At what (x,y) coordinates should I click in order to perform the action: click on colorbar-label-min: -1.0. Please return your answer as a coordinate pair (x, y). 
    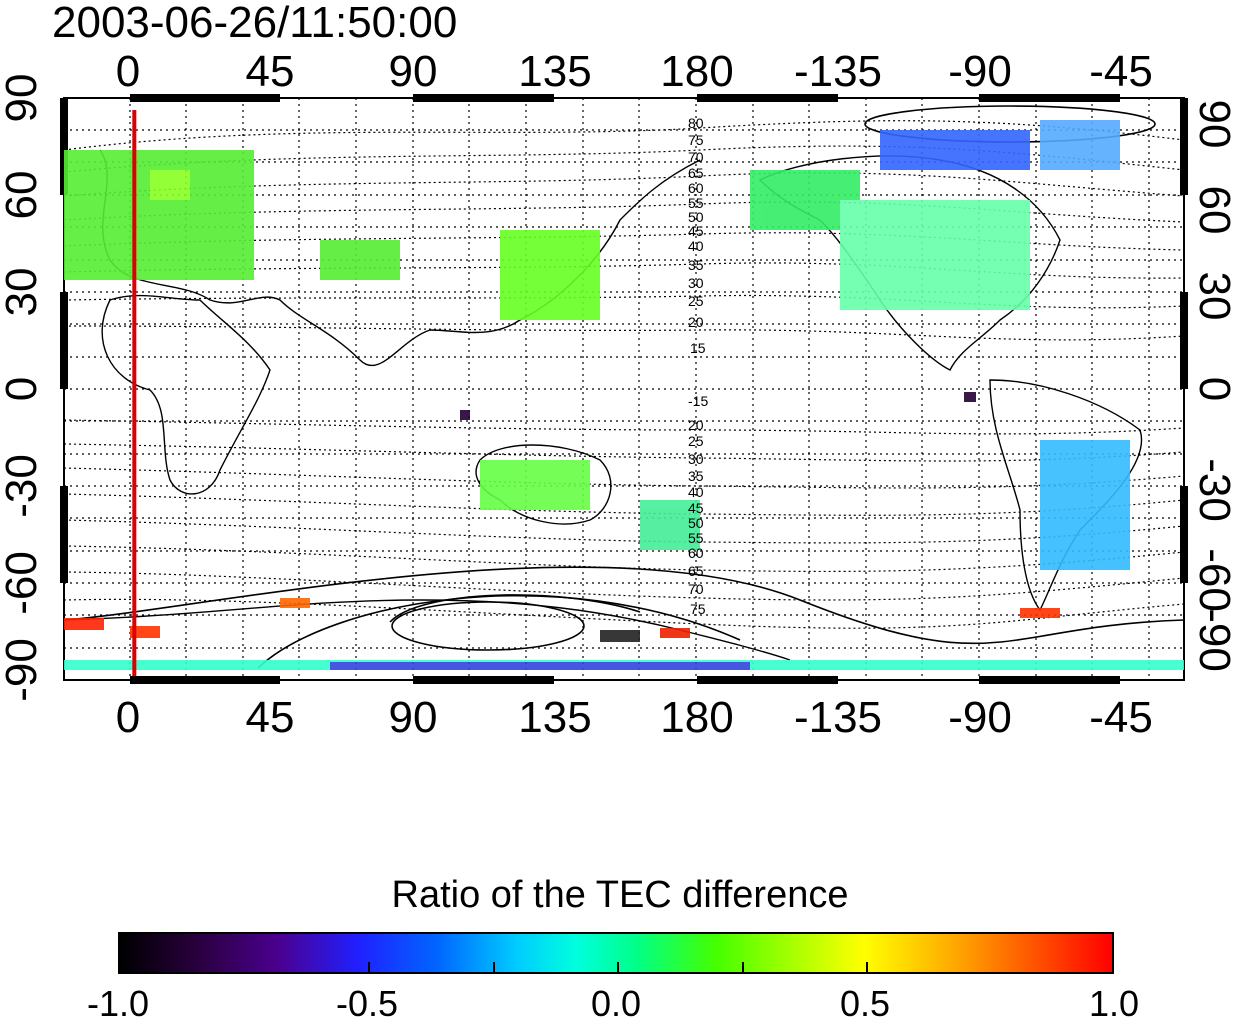
    Looking at the image, I should click on (118, 1003).